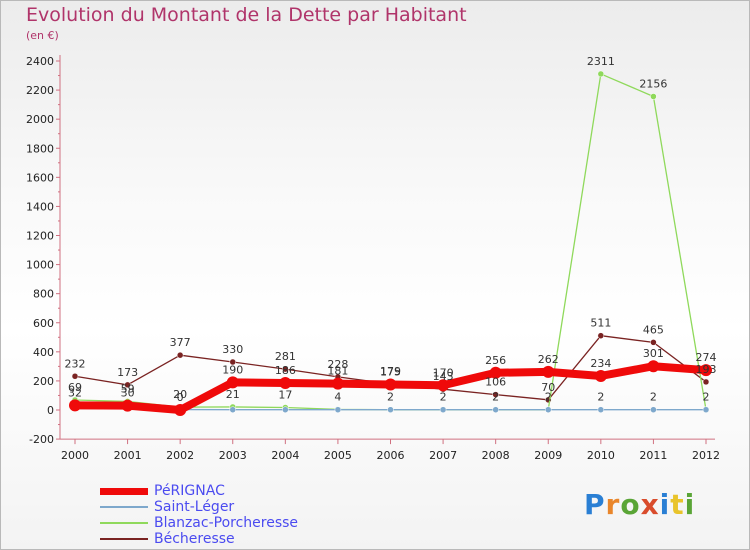 This screenshot has height=550, width=750. What do you see at coordinates (75, 363) in the screenshot?
I see `data-label: 232` at bounding box center [75, 363].